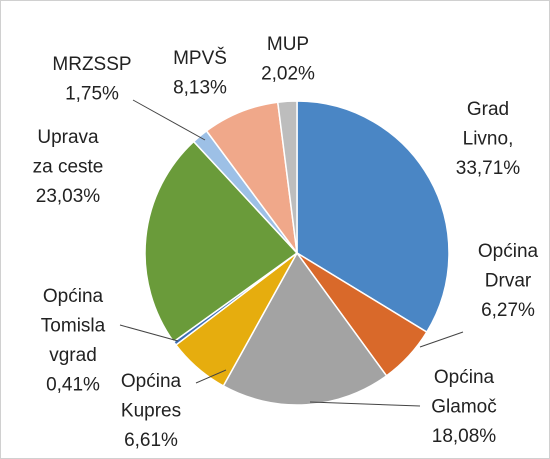 The image size is (550, 459). Describe the element at coordinates (488, 139) in the screenshot. I see `category-label: Livno,` at that location.